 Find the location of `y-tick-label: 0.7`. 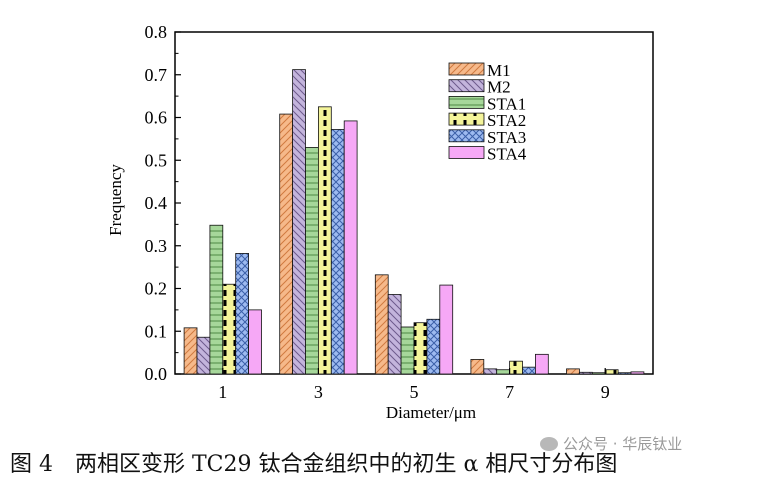

y-tick-label: 0.7 is located at coordinates (156, 75).